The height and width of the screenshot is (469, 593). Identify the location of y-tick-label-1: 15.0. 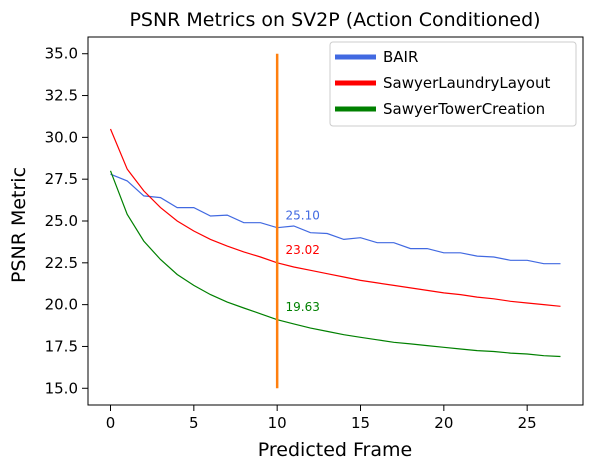
(61, 388).